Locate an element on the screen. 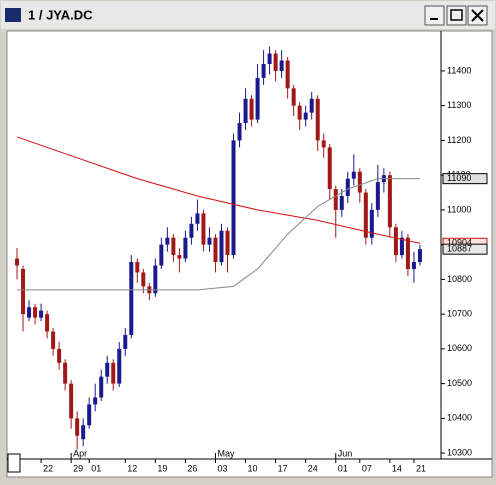 The height and width of the screenshot is (485, 496). x-tick-label: 14 is located at coordinates (397, 468).